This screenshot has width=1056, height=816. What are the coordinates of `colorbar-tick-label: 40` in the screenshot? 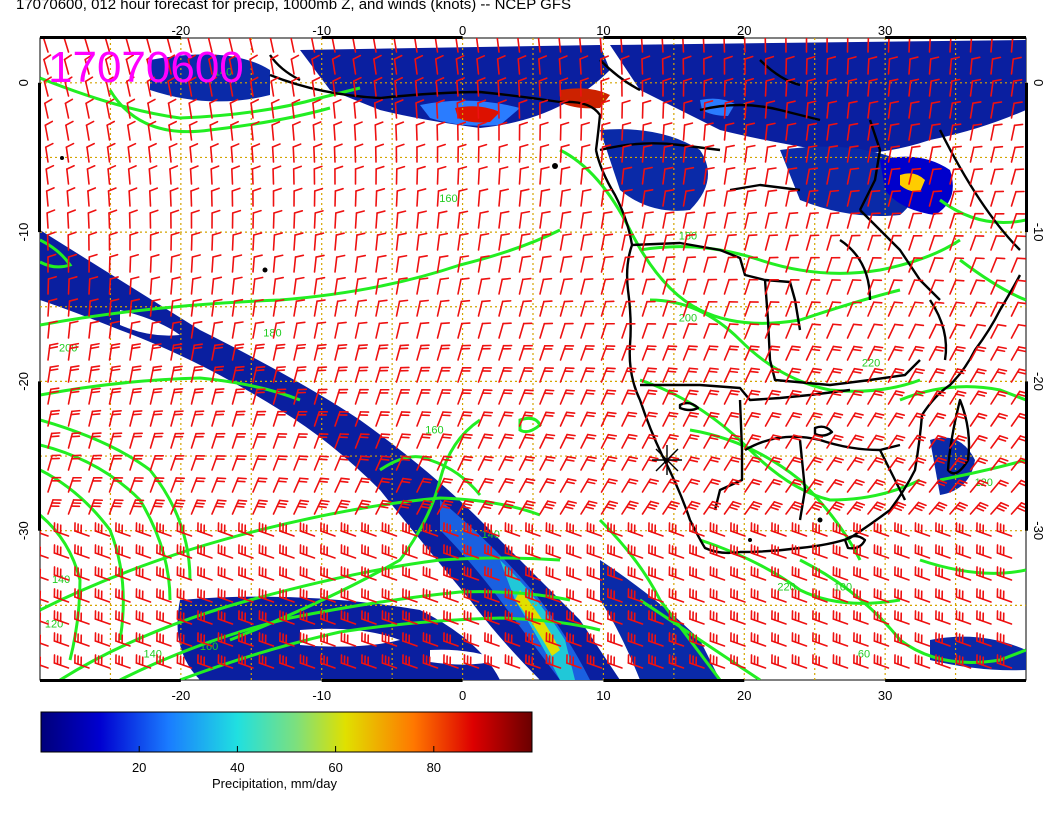 It's located at (237, 767).